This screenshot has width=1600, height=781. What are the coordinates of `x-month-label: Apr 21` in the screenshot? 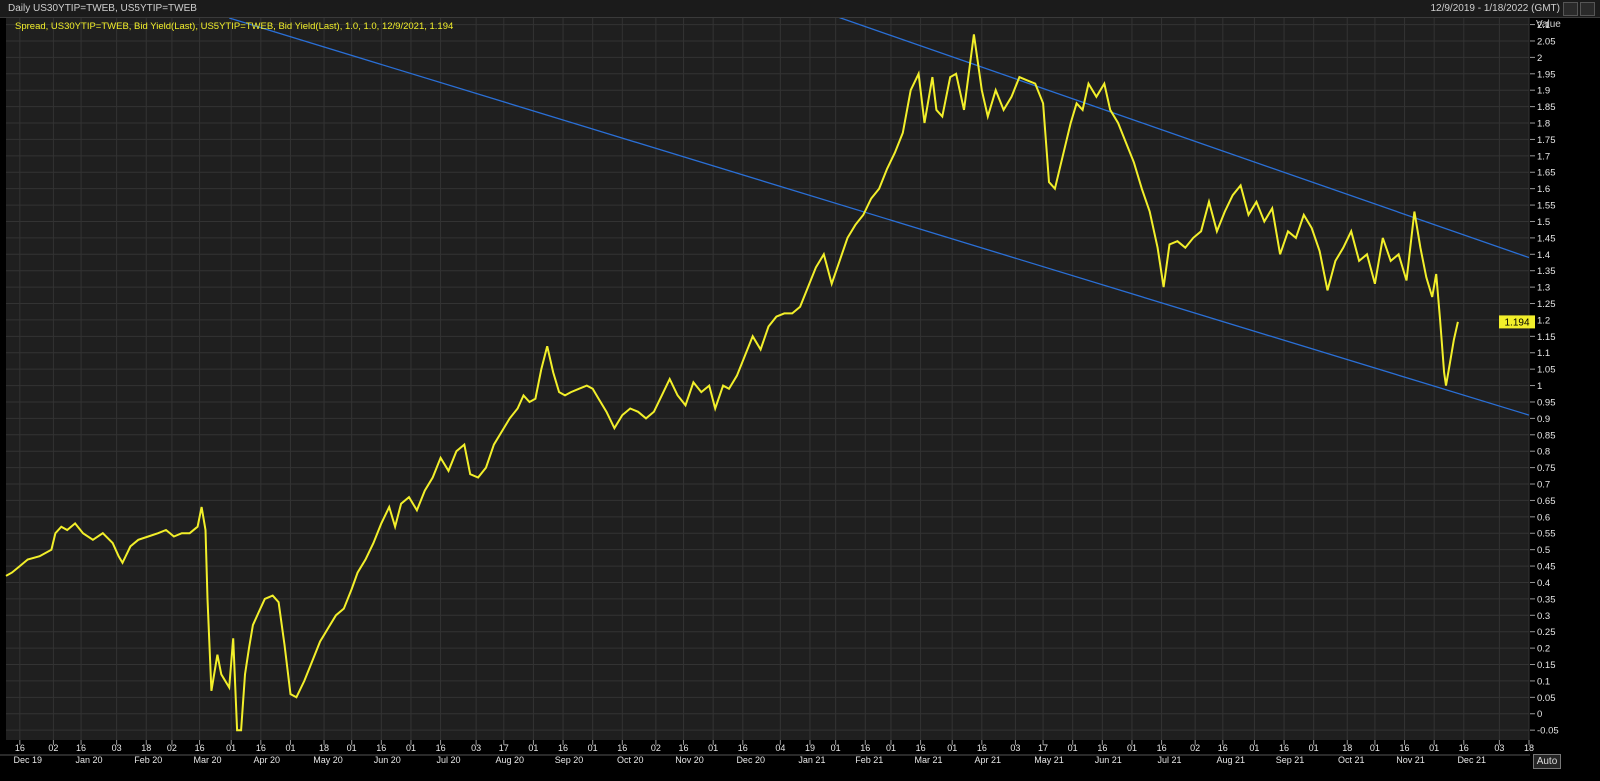 It's located at (987, 760).